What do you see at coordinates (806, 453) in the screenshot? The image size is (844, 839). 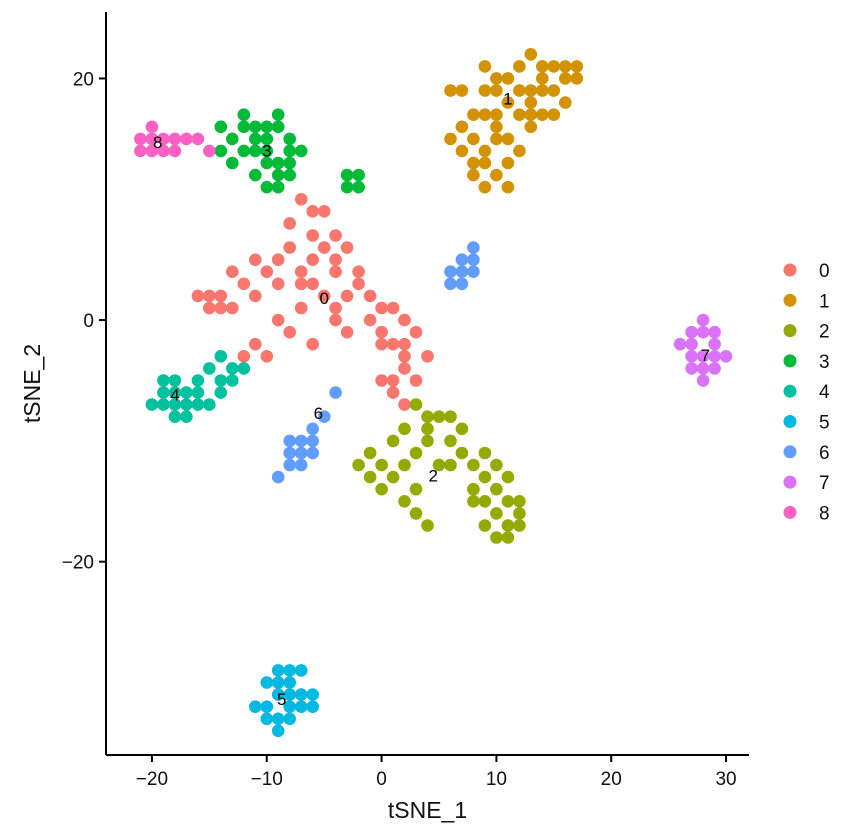 I see `legend-item-6: 6` at bounding box center [806, 453].